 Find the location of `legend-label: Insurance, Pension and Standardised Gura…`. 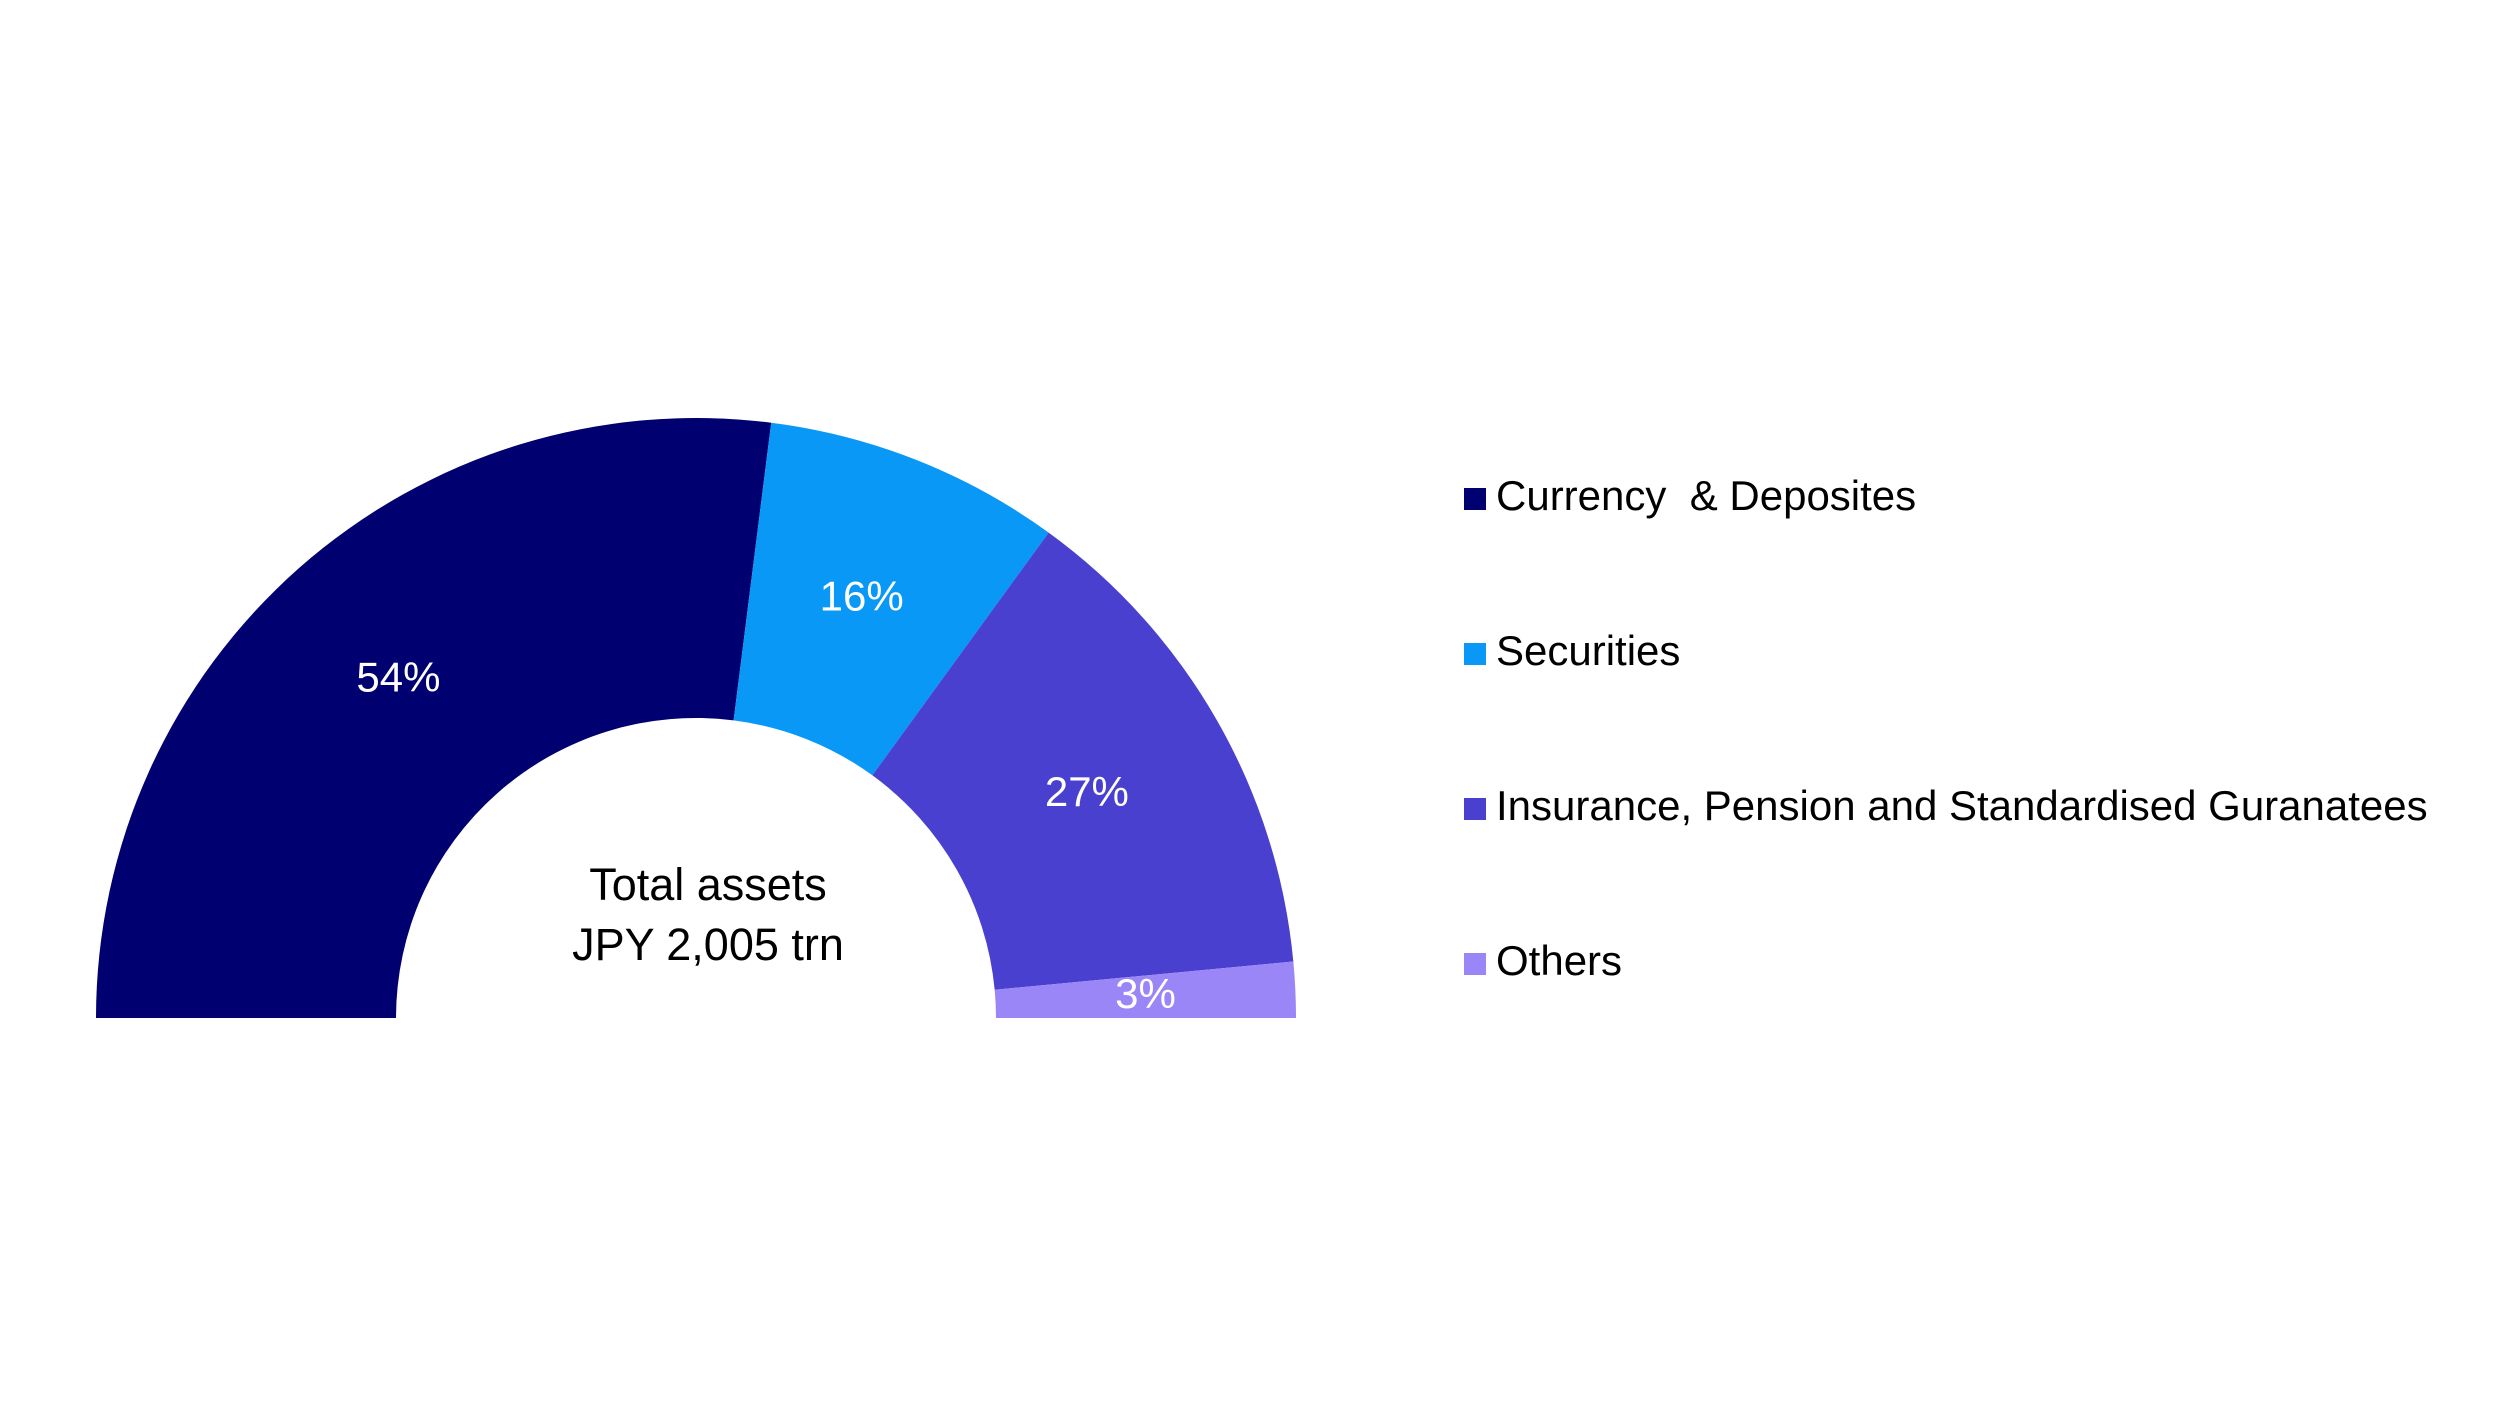

legend-label: Insurance, Pension and Standardised Gura… is located at coordinates (1962, 805).